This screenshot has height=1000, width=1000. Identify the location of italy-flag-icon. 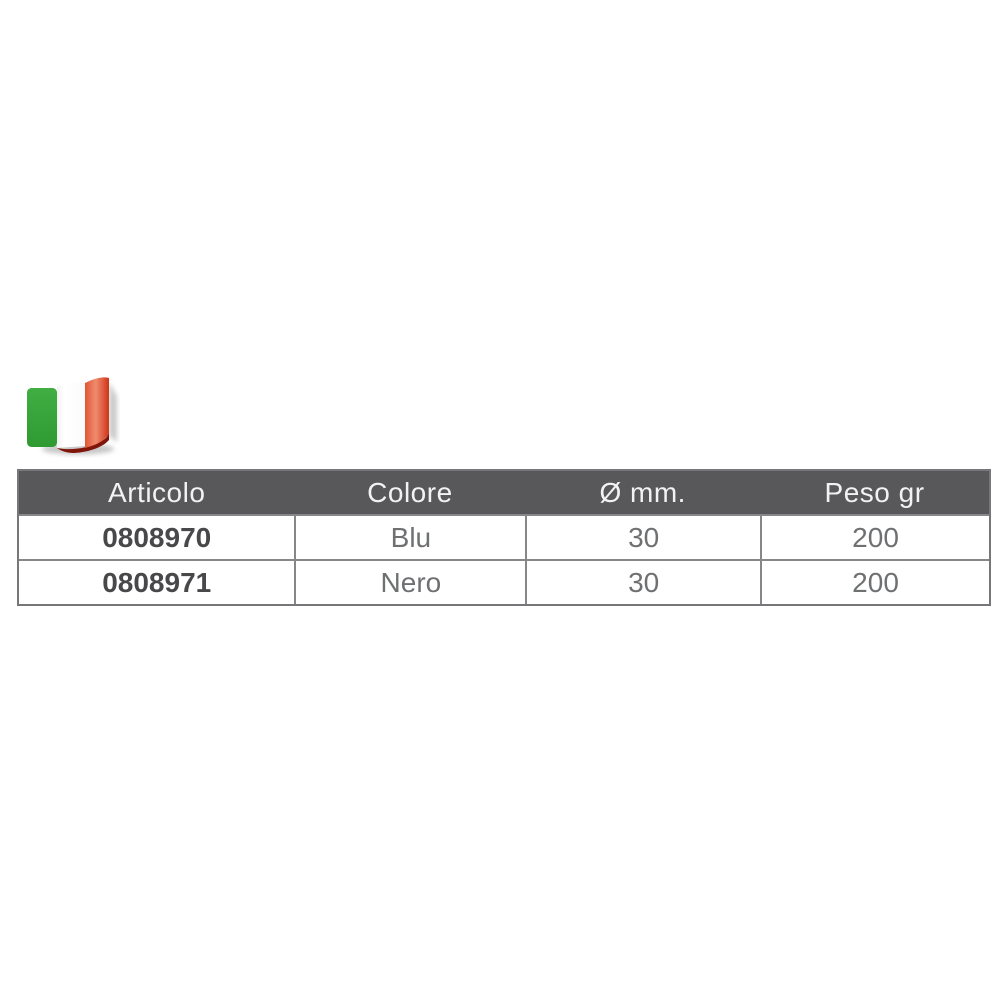
(72, 416).